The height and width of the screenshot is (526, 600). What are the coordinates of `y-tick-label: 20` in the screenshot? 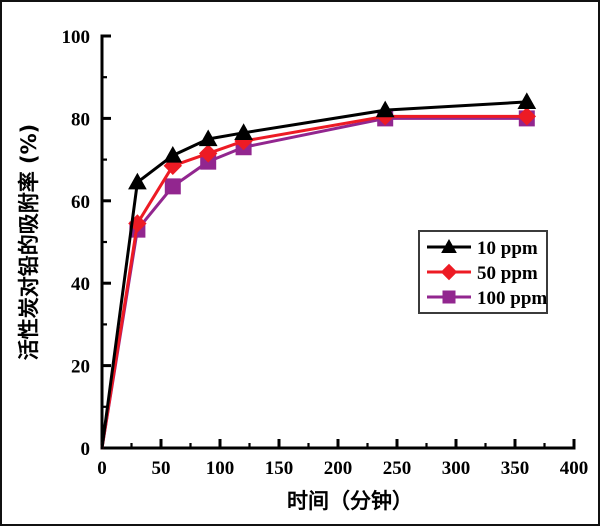 It's located at (80, 367).